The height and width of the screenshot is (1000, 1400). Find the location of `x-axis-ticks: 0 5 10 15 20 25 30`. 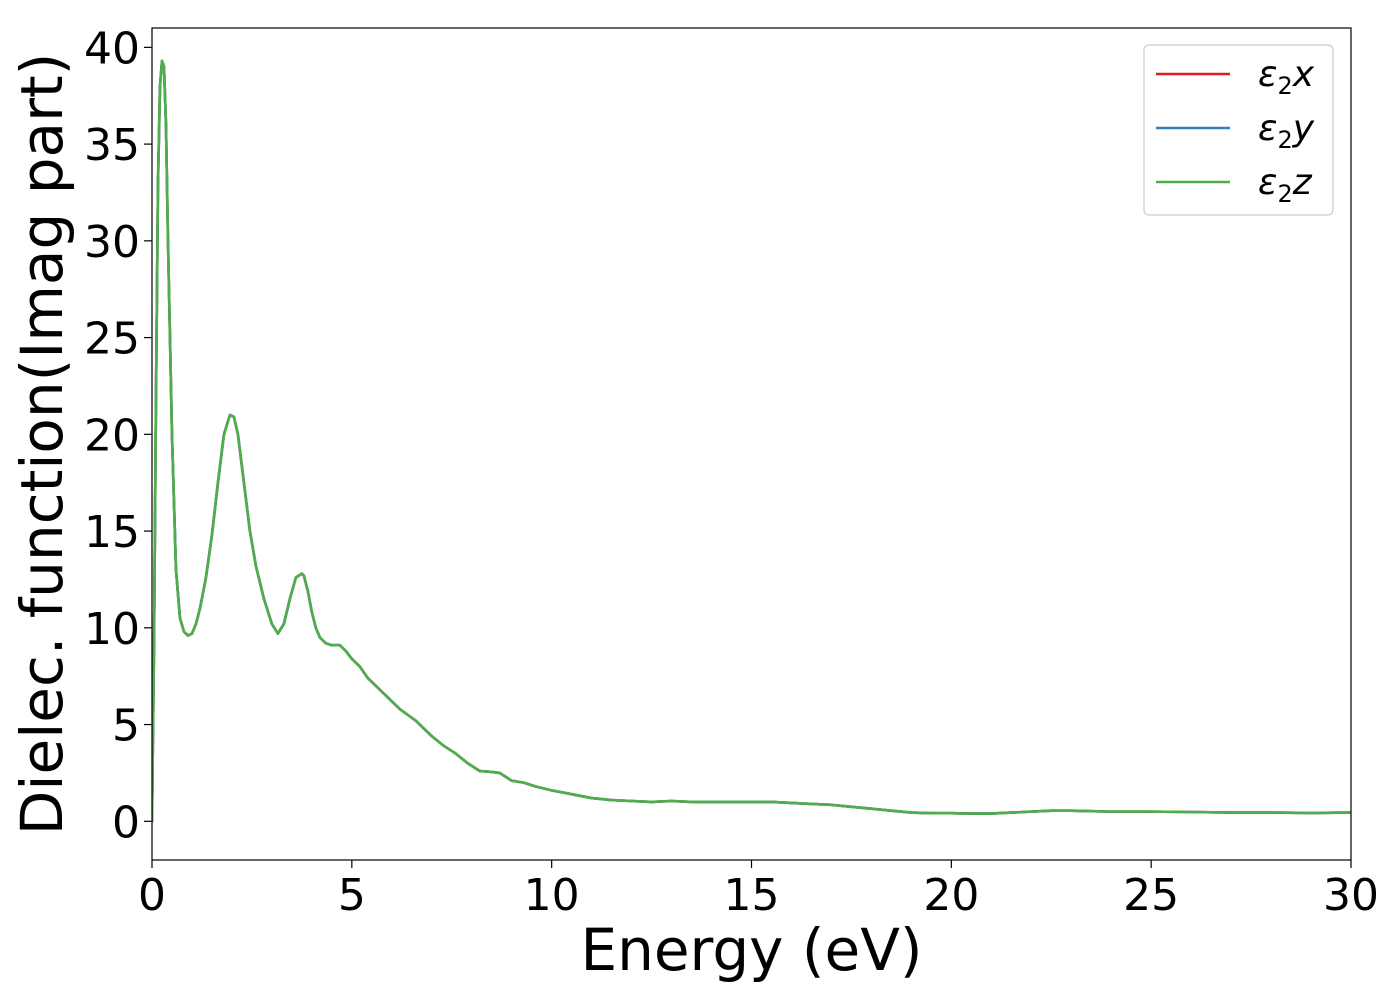

x-axis-ticks: 0 5 10 15 20 25 30 is located at coordinates (758, 890).